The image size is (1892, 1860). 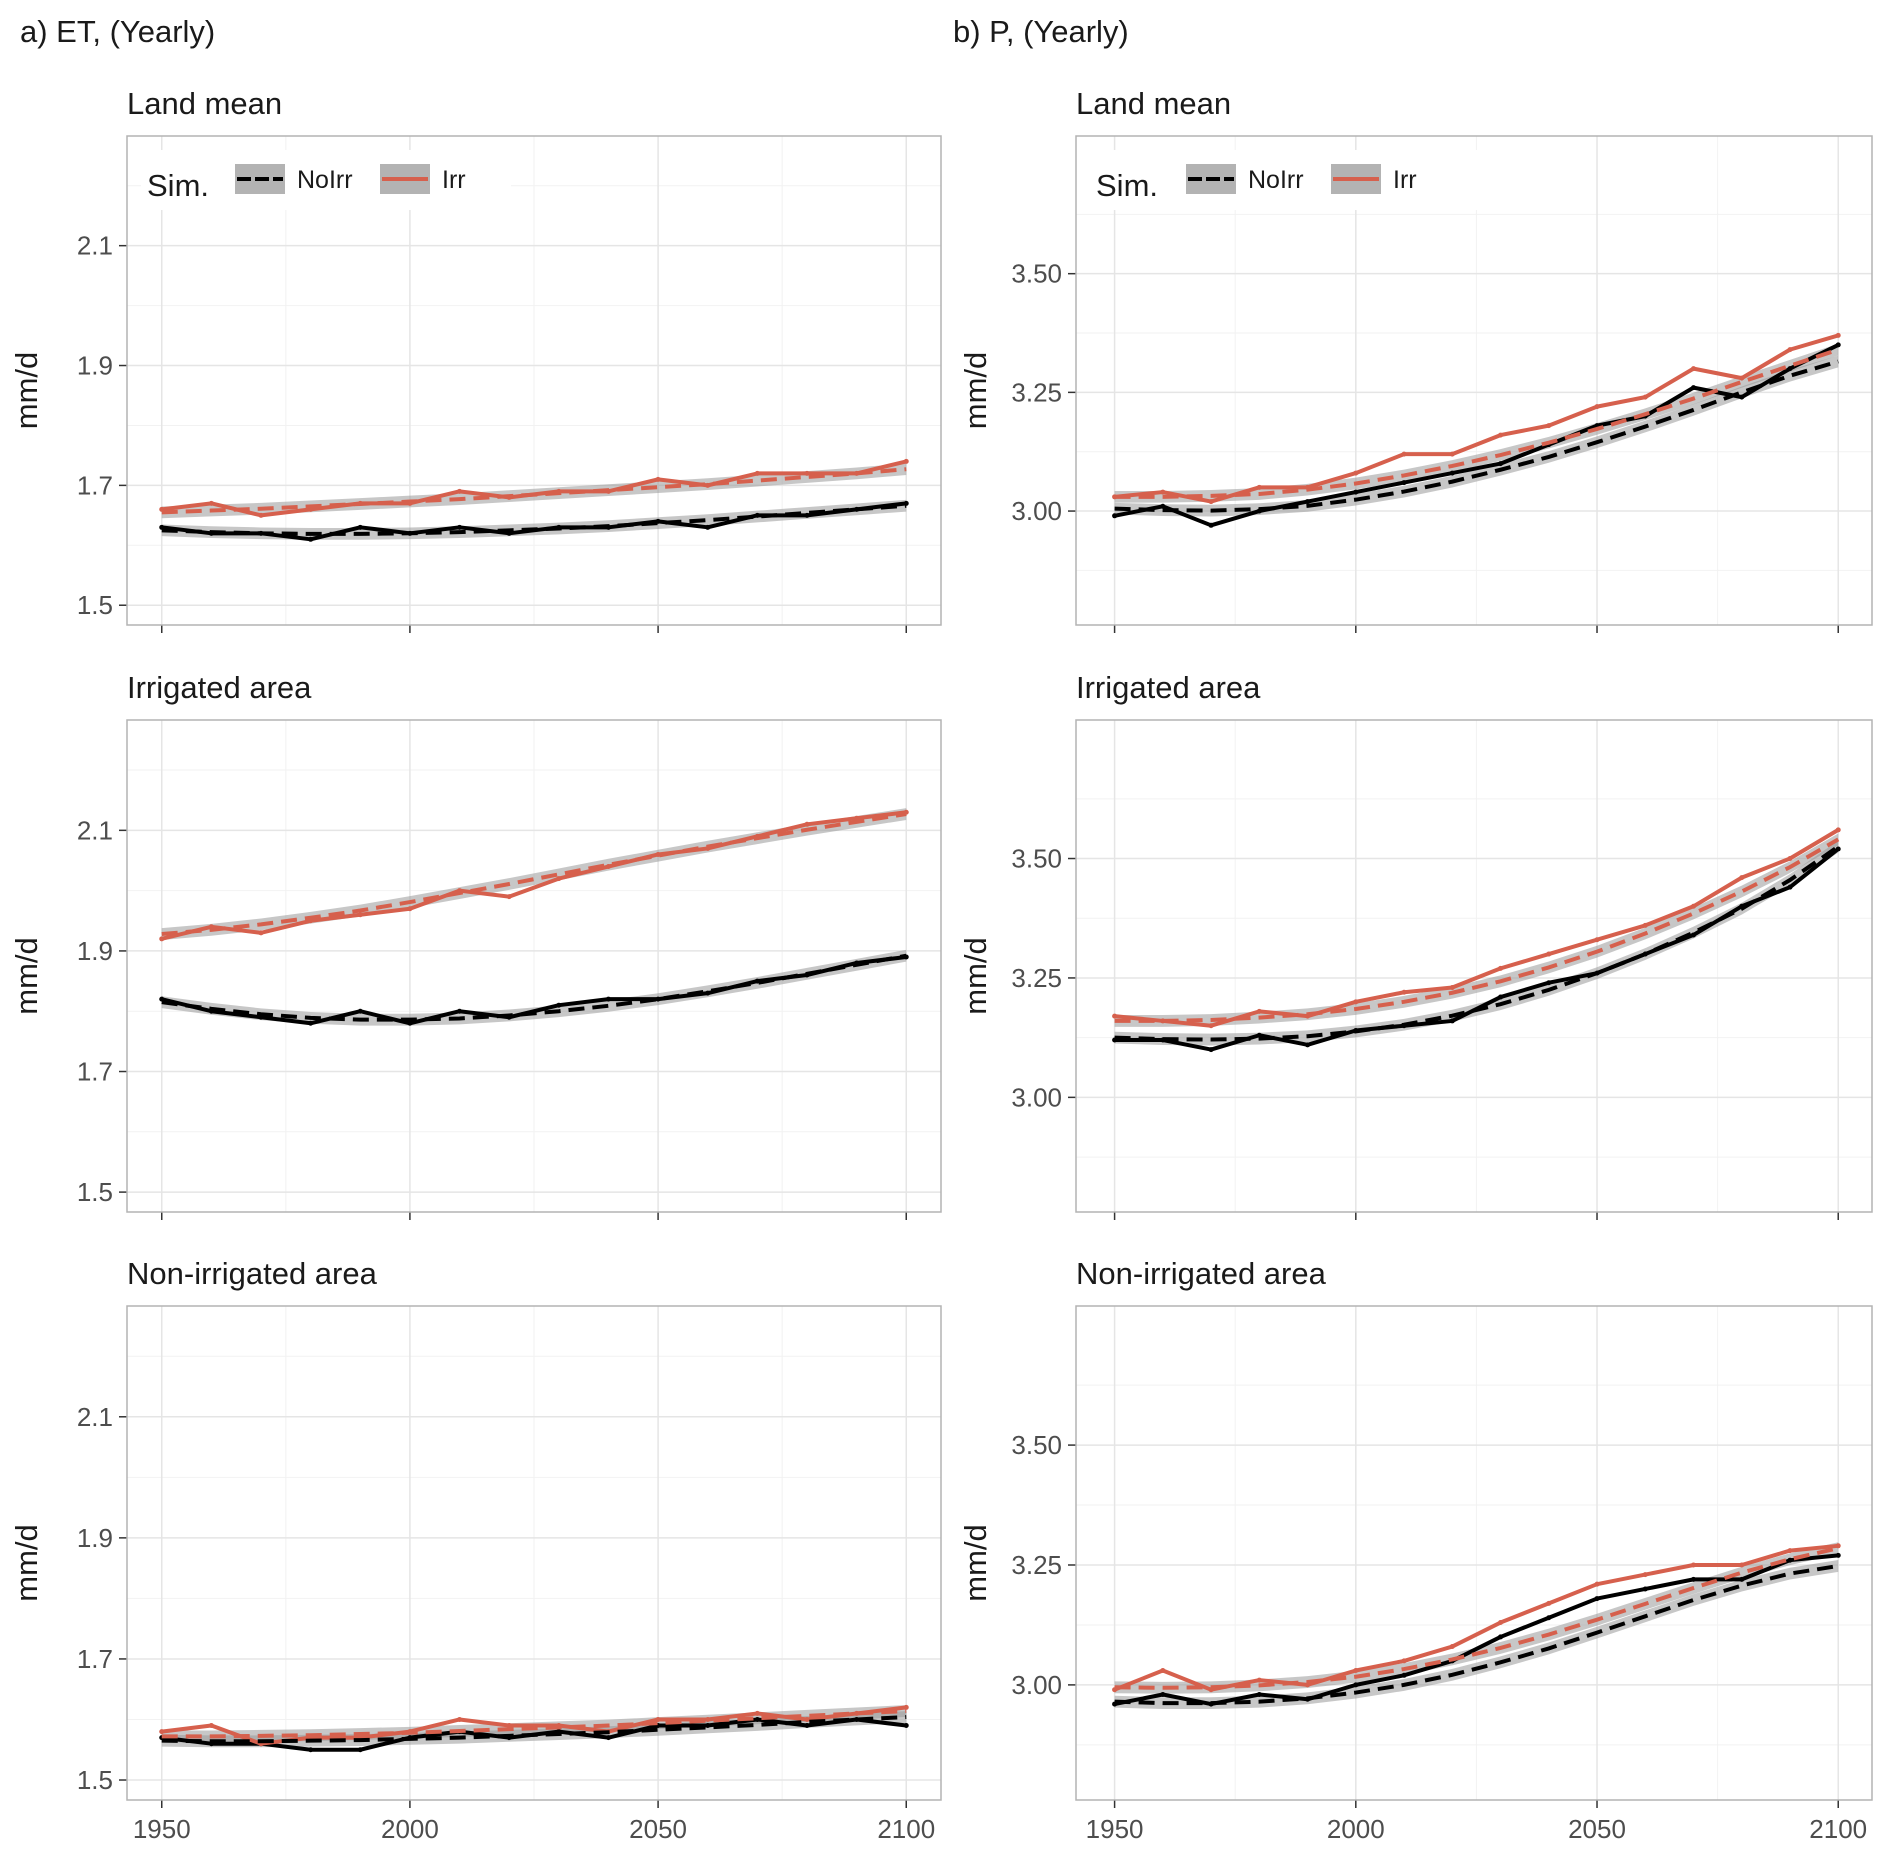 I want to click on column-title-et: a) ET, (Yearly), so click(x=118, y=31).